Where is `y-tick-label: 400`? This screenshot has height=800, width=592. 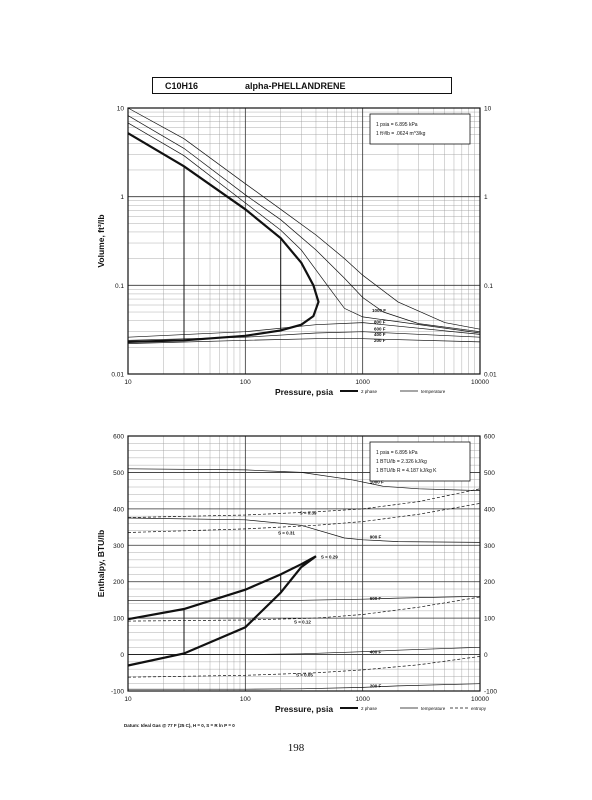 y-tick-label: 400 is located at coordinates (118, 509).